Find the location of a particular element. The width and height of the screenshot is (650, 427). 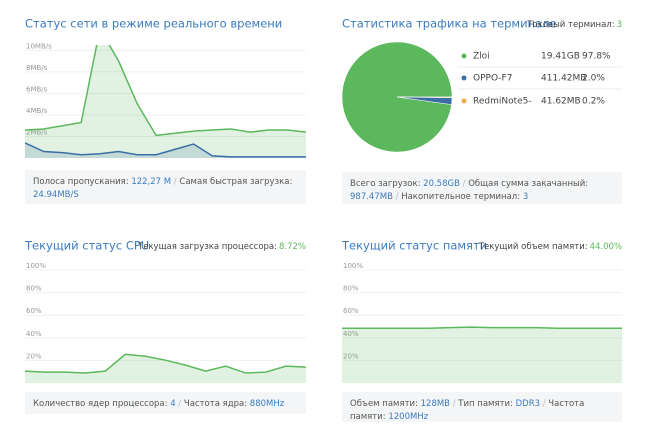

footer-item: Количество ядер процессора: 4 is located at coordinates (104, 404).